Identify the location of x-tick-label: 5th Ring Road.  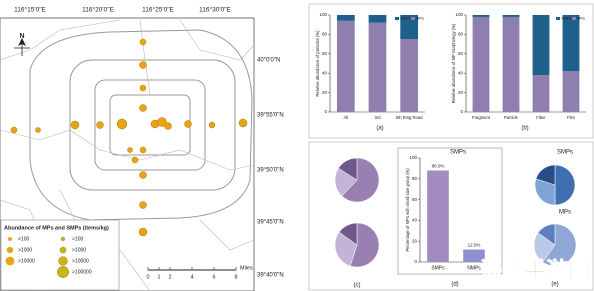
(409, 117).